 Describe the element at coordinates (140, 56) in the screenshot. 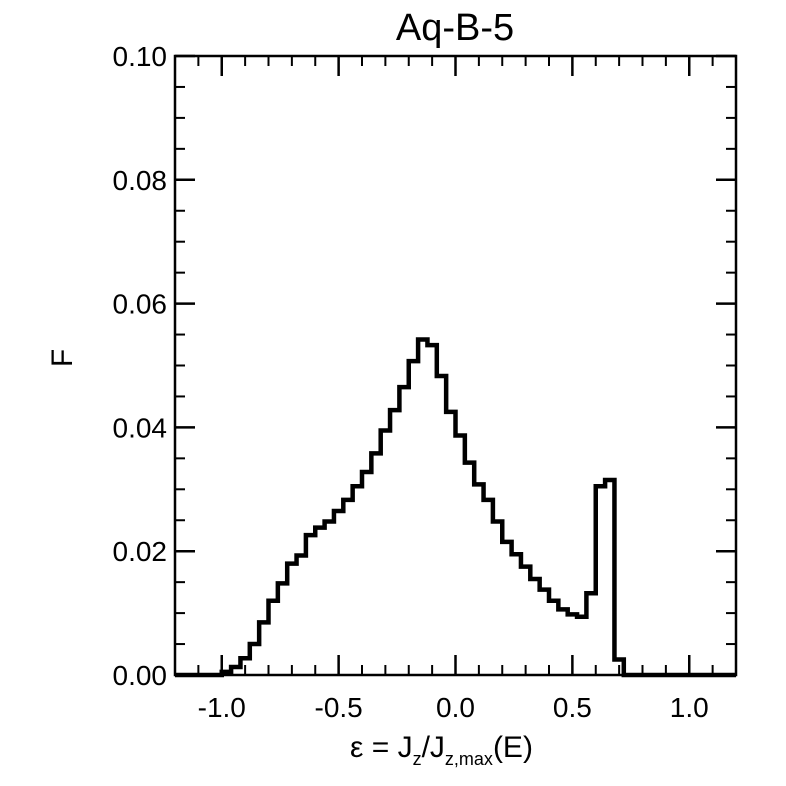

I see `y-tick-label: 0.10` at that location.